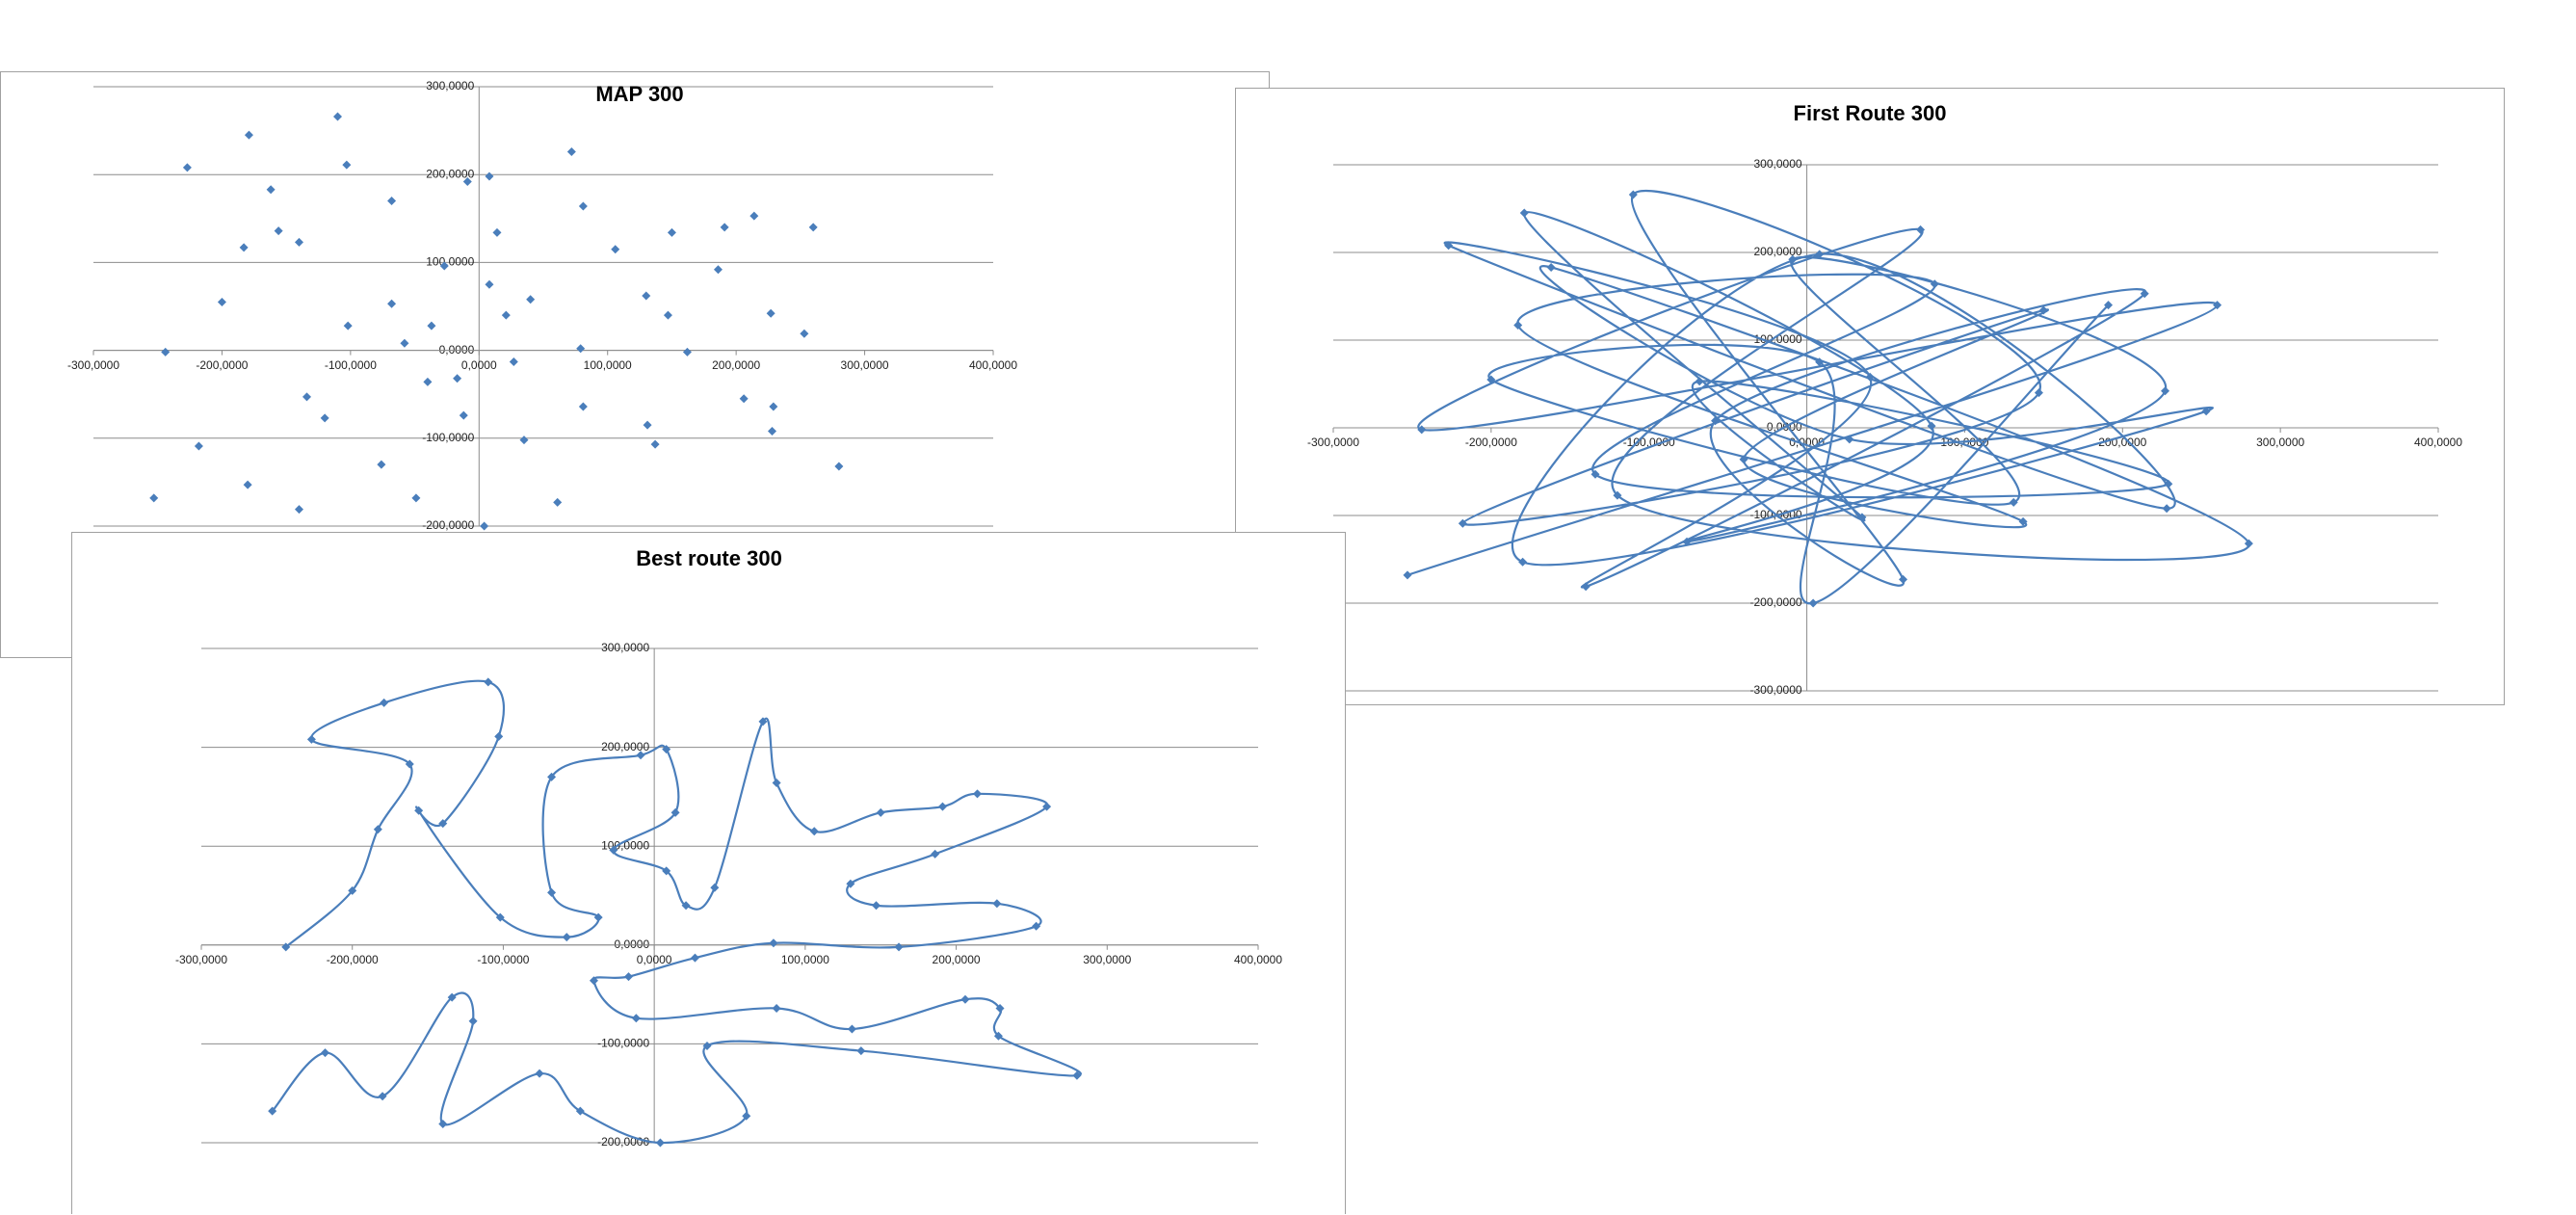  I want to click on chart-title: Best route 300, so click(709, 558).